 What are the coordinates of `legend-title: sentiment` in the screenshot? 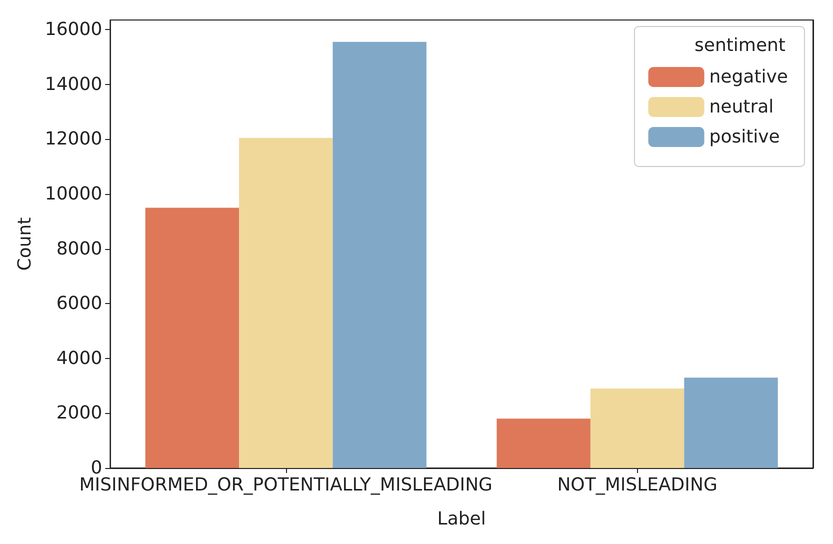 It's located at (740, 45).